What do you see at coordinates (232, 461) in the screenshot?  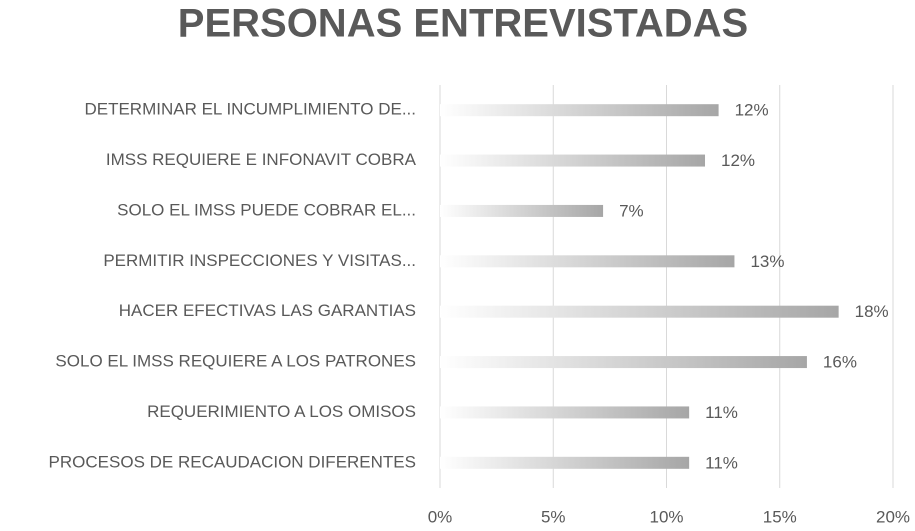 I see `y-tick-label: PROCESOS DE RECAUDACION DIFERENTES` at bounding box center [232, 461].